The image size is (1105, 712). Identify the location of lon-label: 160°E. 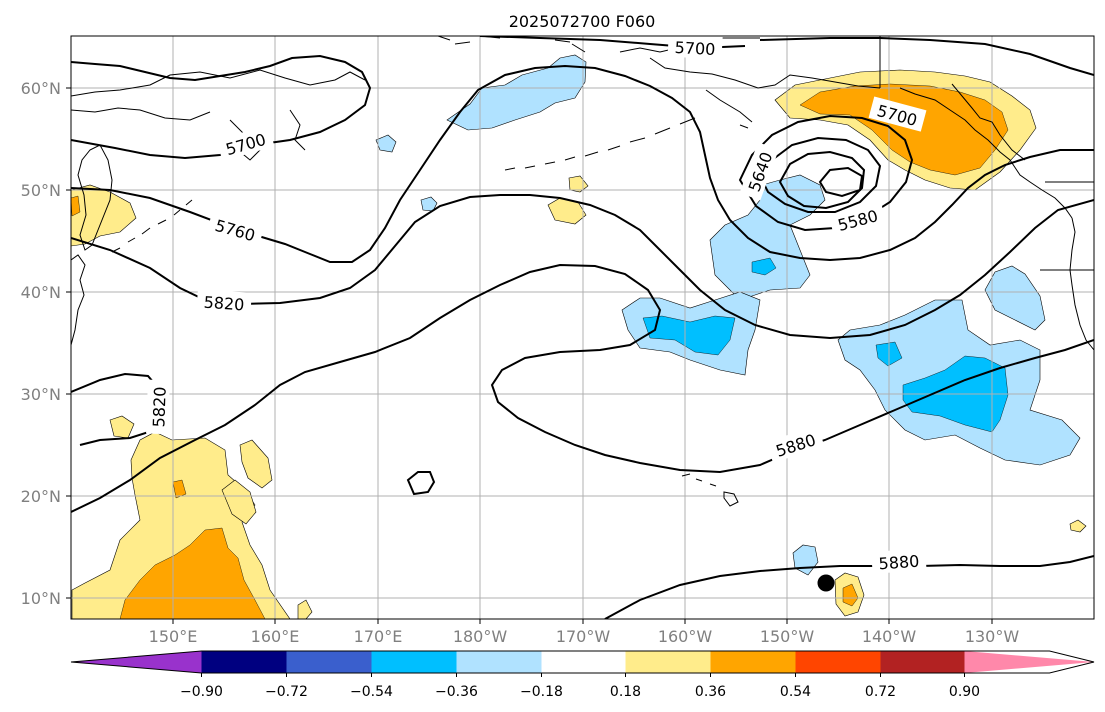
(275, 636).